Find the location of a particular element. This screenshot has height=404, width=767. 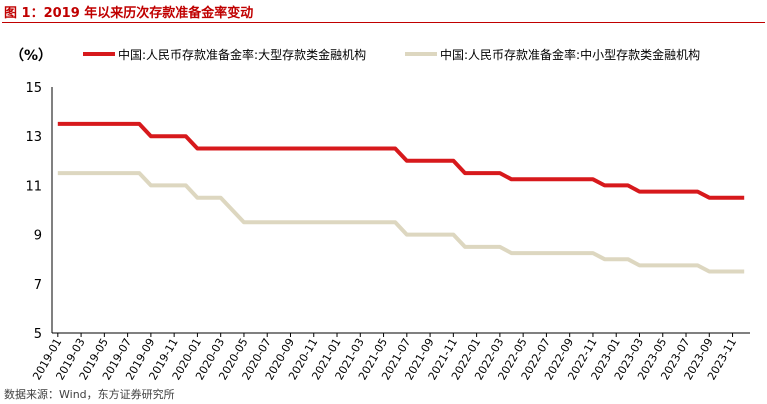

y-axis-unit: （%） is located at coordinates (31, 56).